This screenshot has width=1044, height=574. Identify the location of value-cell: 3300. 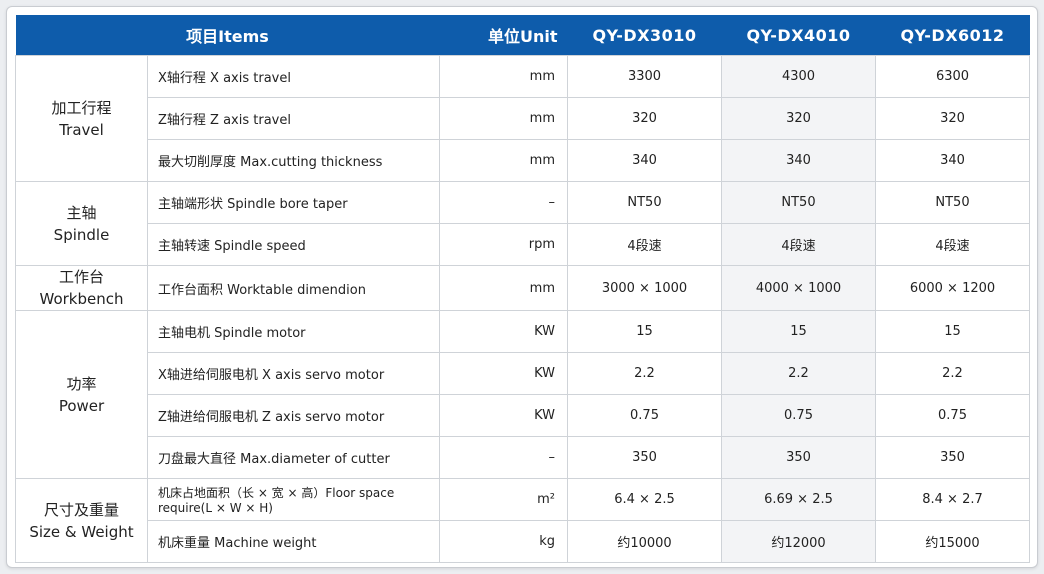
(644, 76).